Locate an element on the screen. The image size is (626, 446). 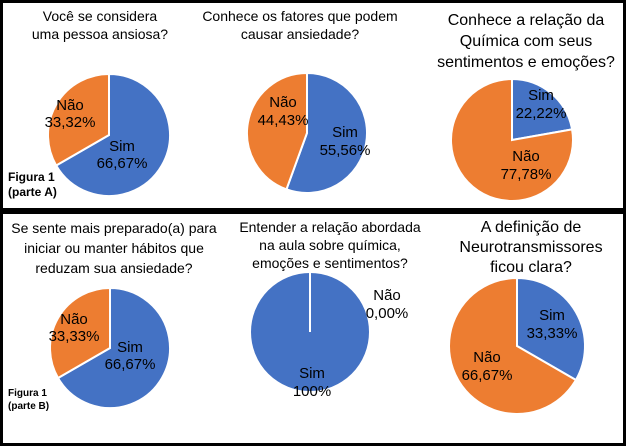
chart-title-line: Conhece os fatores que podem is located at coordinates (299, 16).